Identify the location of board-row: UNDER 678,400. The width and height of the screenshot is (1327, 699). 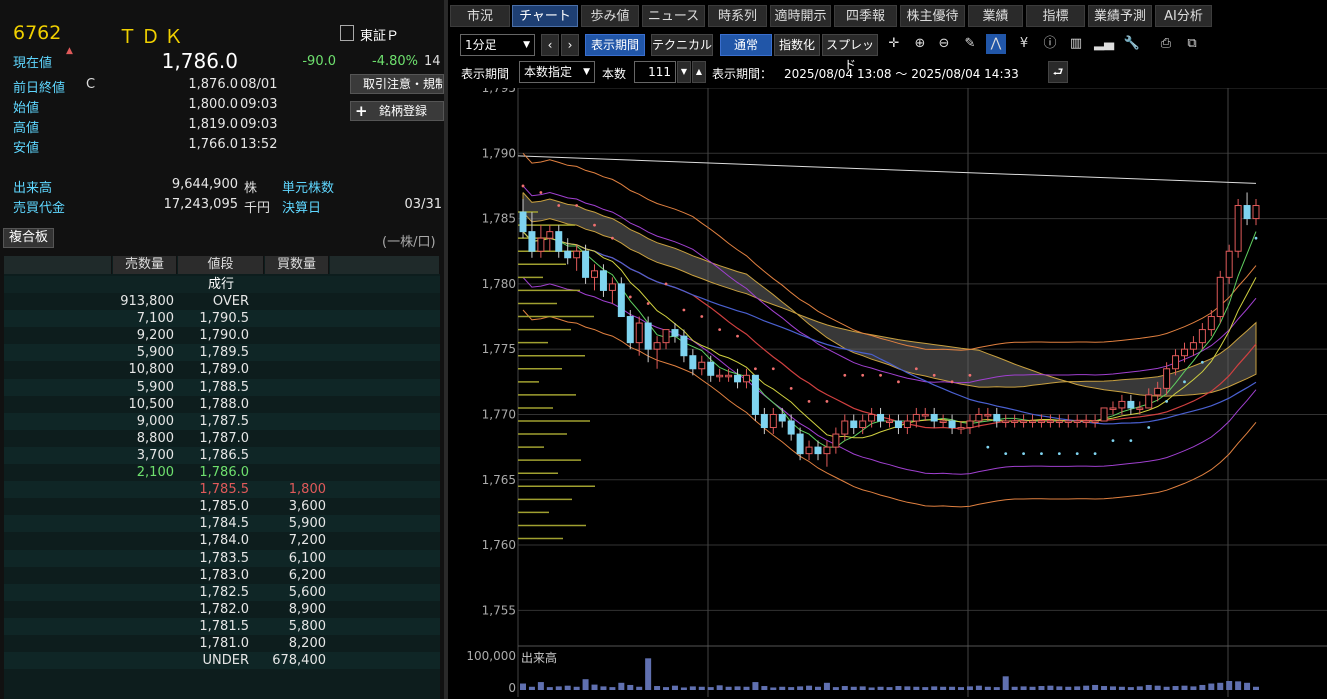
(222, 661).